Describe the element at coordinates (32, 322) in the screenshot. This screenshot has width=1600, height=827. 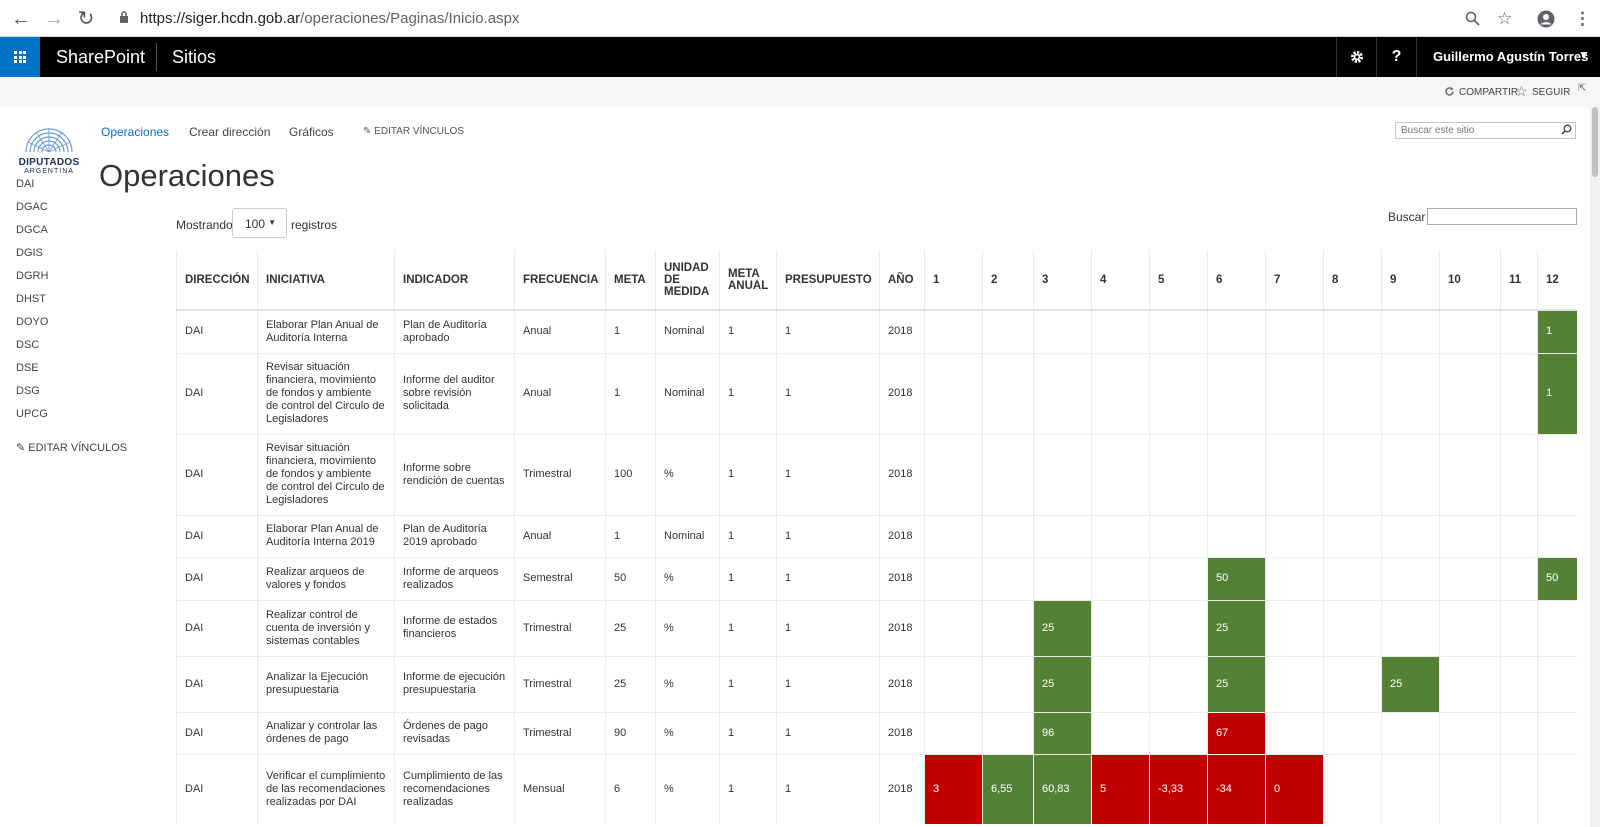
I see `leftnav-item-doyo: DOYO` at that location.